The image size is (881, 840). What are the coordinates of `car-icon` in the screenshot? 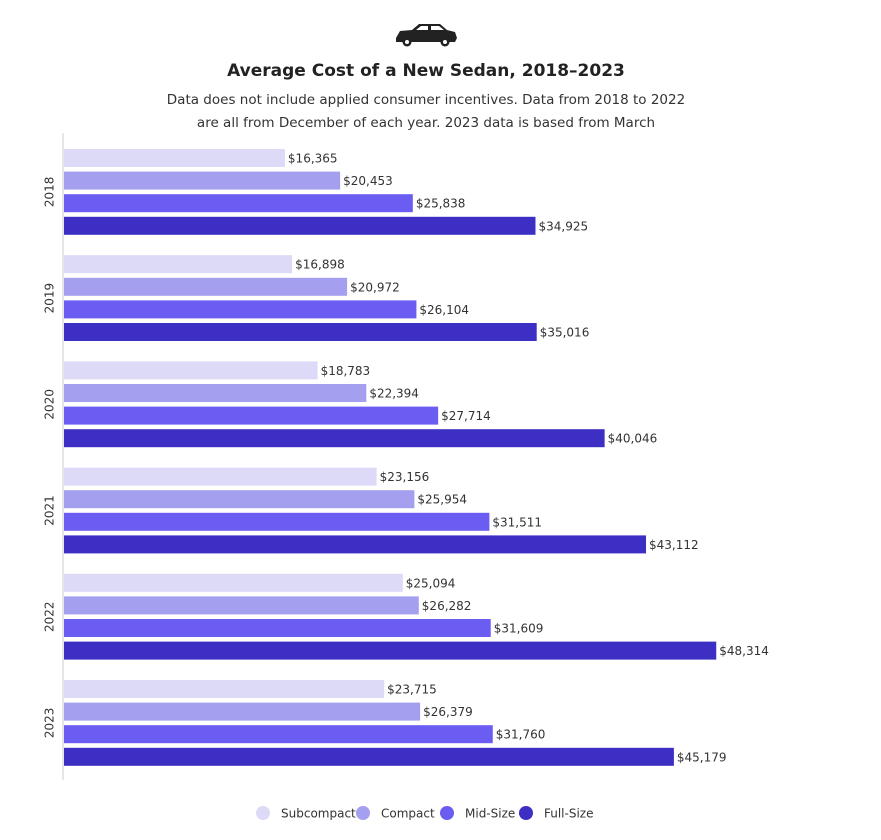 It's located at (426, 35).